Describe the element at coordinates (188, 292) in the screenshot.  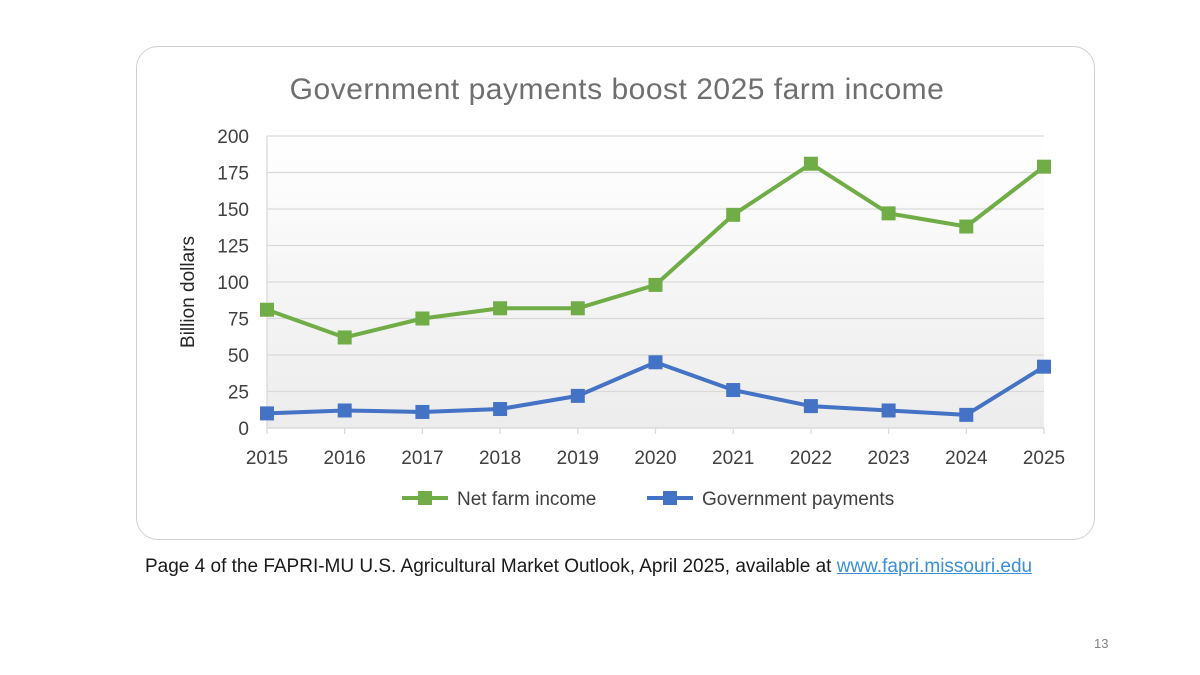
I see `y-axis-title: Billion dollars` at that location.